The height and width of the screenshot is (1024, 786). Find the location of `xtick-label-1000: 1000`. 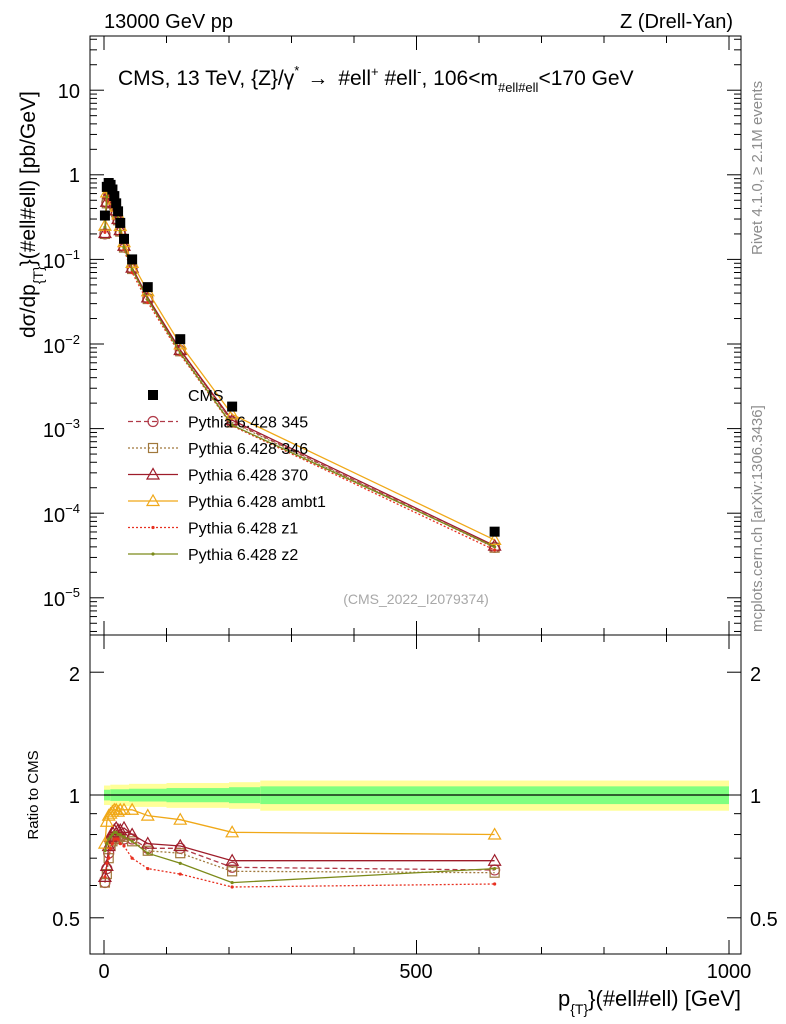

xtick-label-1000: 1000 is located at coordinates (729, 972).